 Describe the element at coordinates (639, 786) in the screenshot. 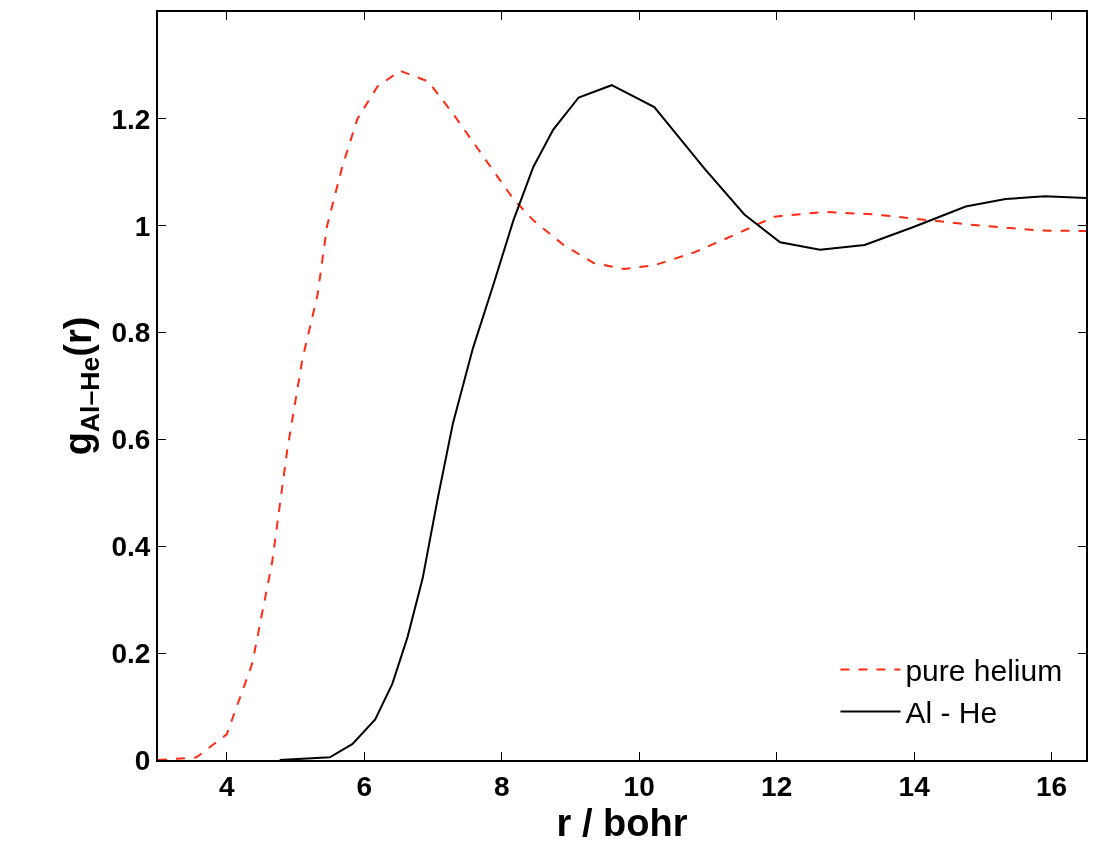

I see `x-tick-label: 10` at that location.